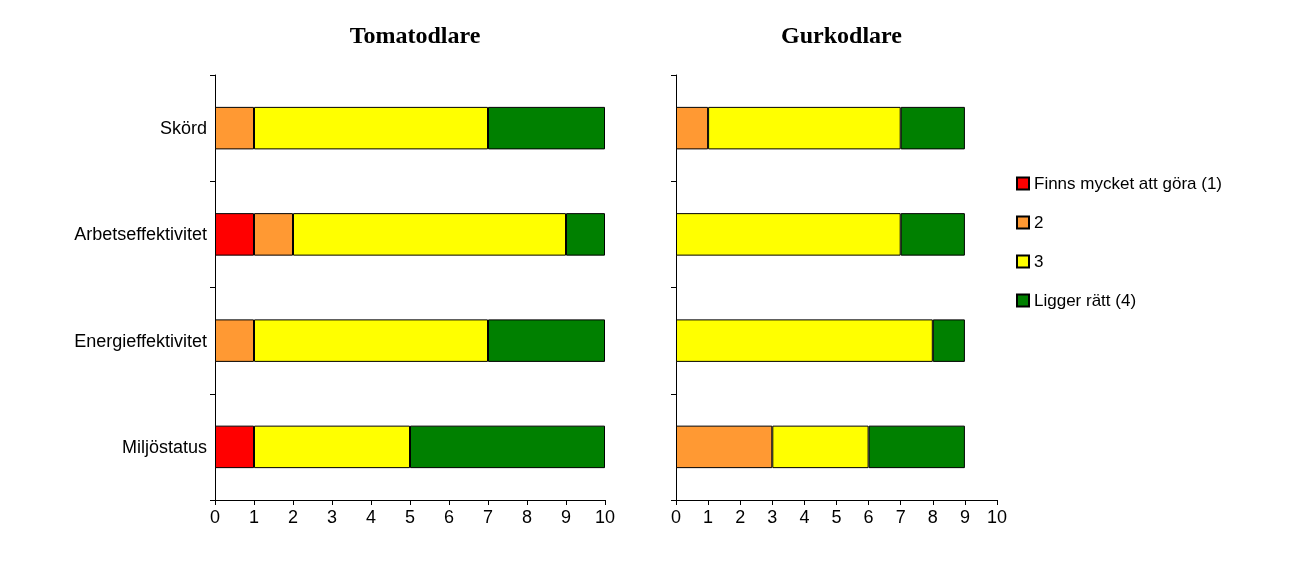 The width and height of the screenshot is (1300, 572). Describe the element at coordinates (140, 340) in the screenshot. I see `y-tick-label: Energieffektivitet` at that location.